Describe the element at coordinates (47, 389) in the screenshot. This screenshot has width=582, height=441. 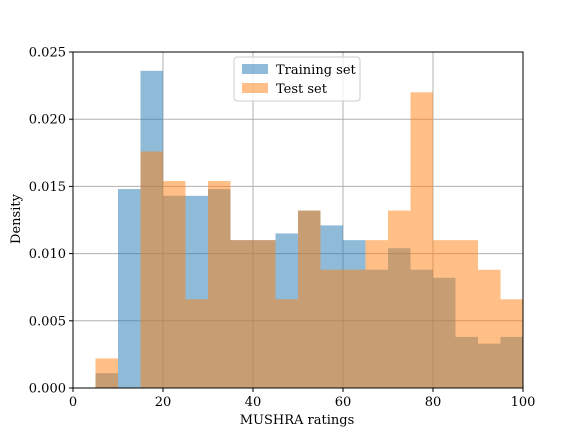
I see `y-tick-label: 0.000` at that location.